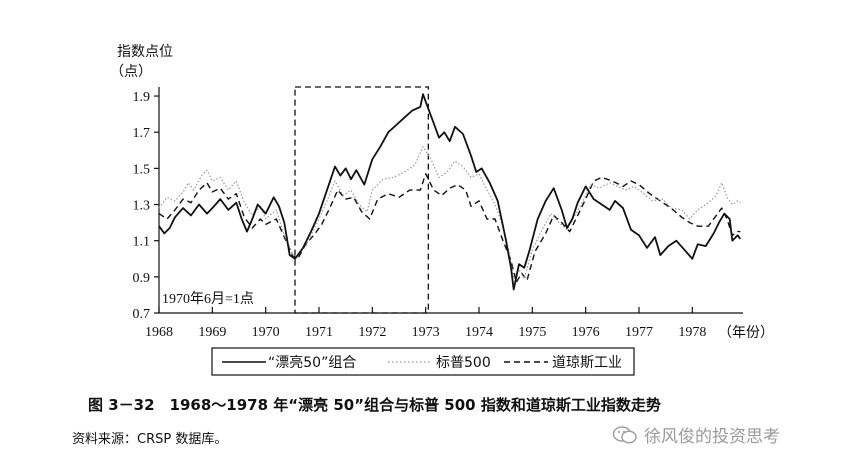  Describe the element at coordinates (212, 332) in the screenshot. I see `x-tick-label: 1969` at that location.